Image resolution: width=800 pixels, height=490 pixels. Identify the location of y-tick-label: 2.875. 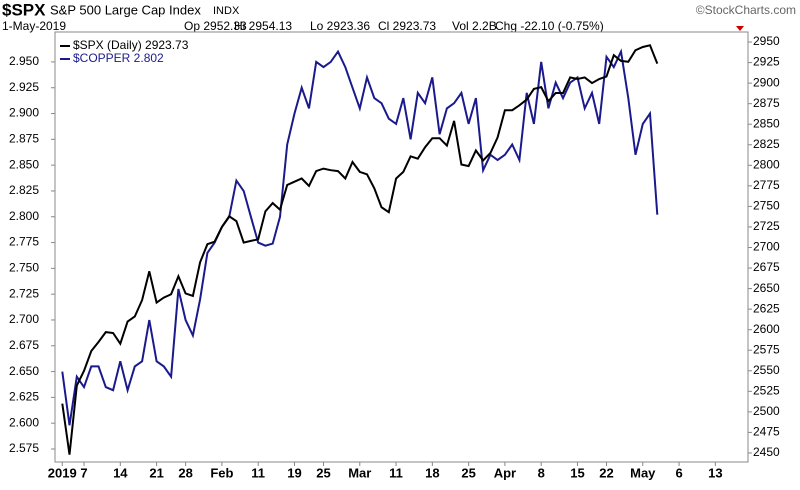
(24, 139).